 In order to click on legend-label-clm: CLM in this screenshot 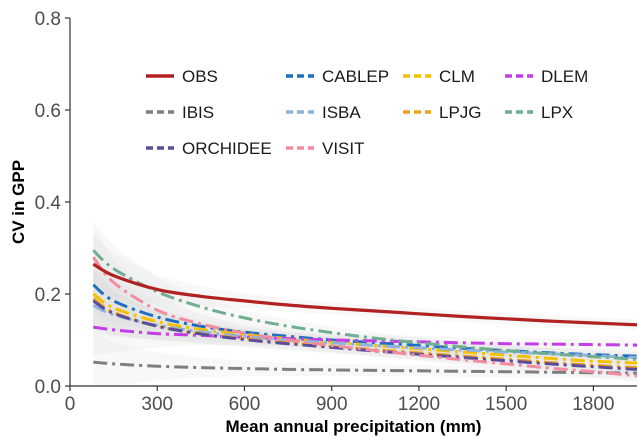, I will do `click(457, 76)`.